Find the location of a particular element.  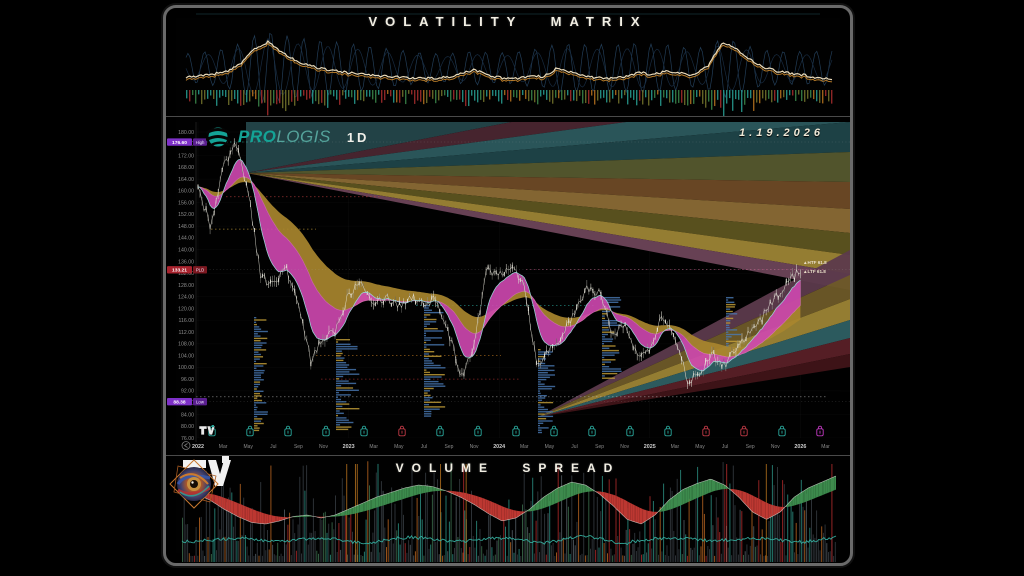

price-axis-label: 100.00 is located at coordinates (186, 368).